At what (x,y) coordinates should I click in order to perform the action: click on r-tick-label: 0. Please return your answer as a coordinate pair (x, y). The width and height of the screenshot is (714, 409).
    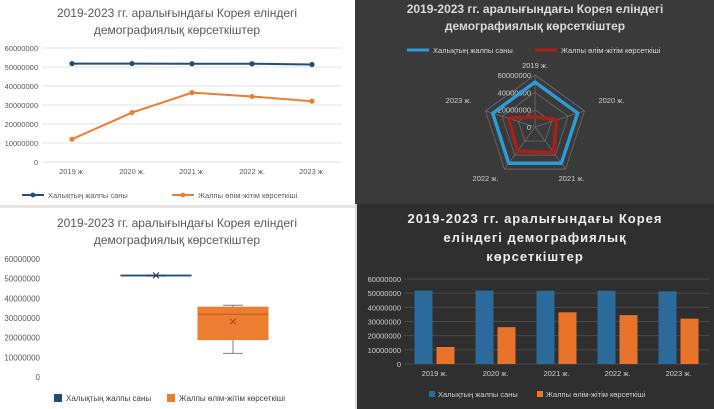
    Looking at the image, I should click on (529, 127).